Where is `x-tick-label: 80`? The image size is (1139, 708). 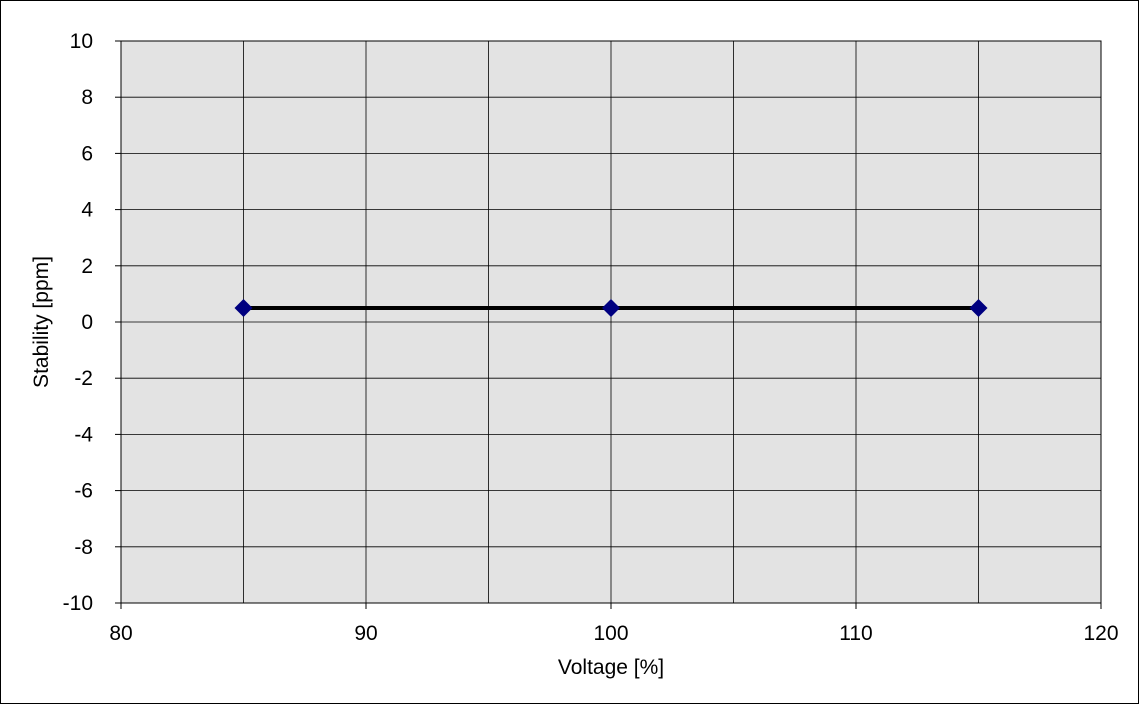
x-tick-label: 80 is located at coordinates (120, 633).